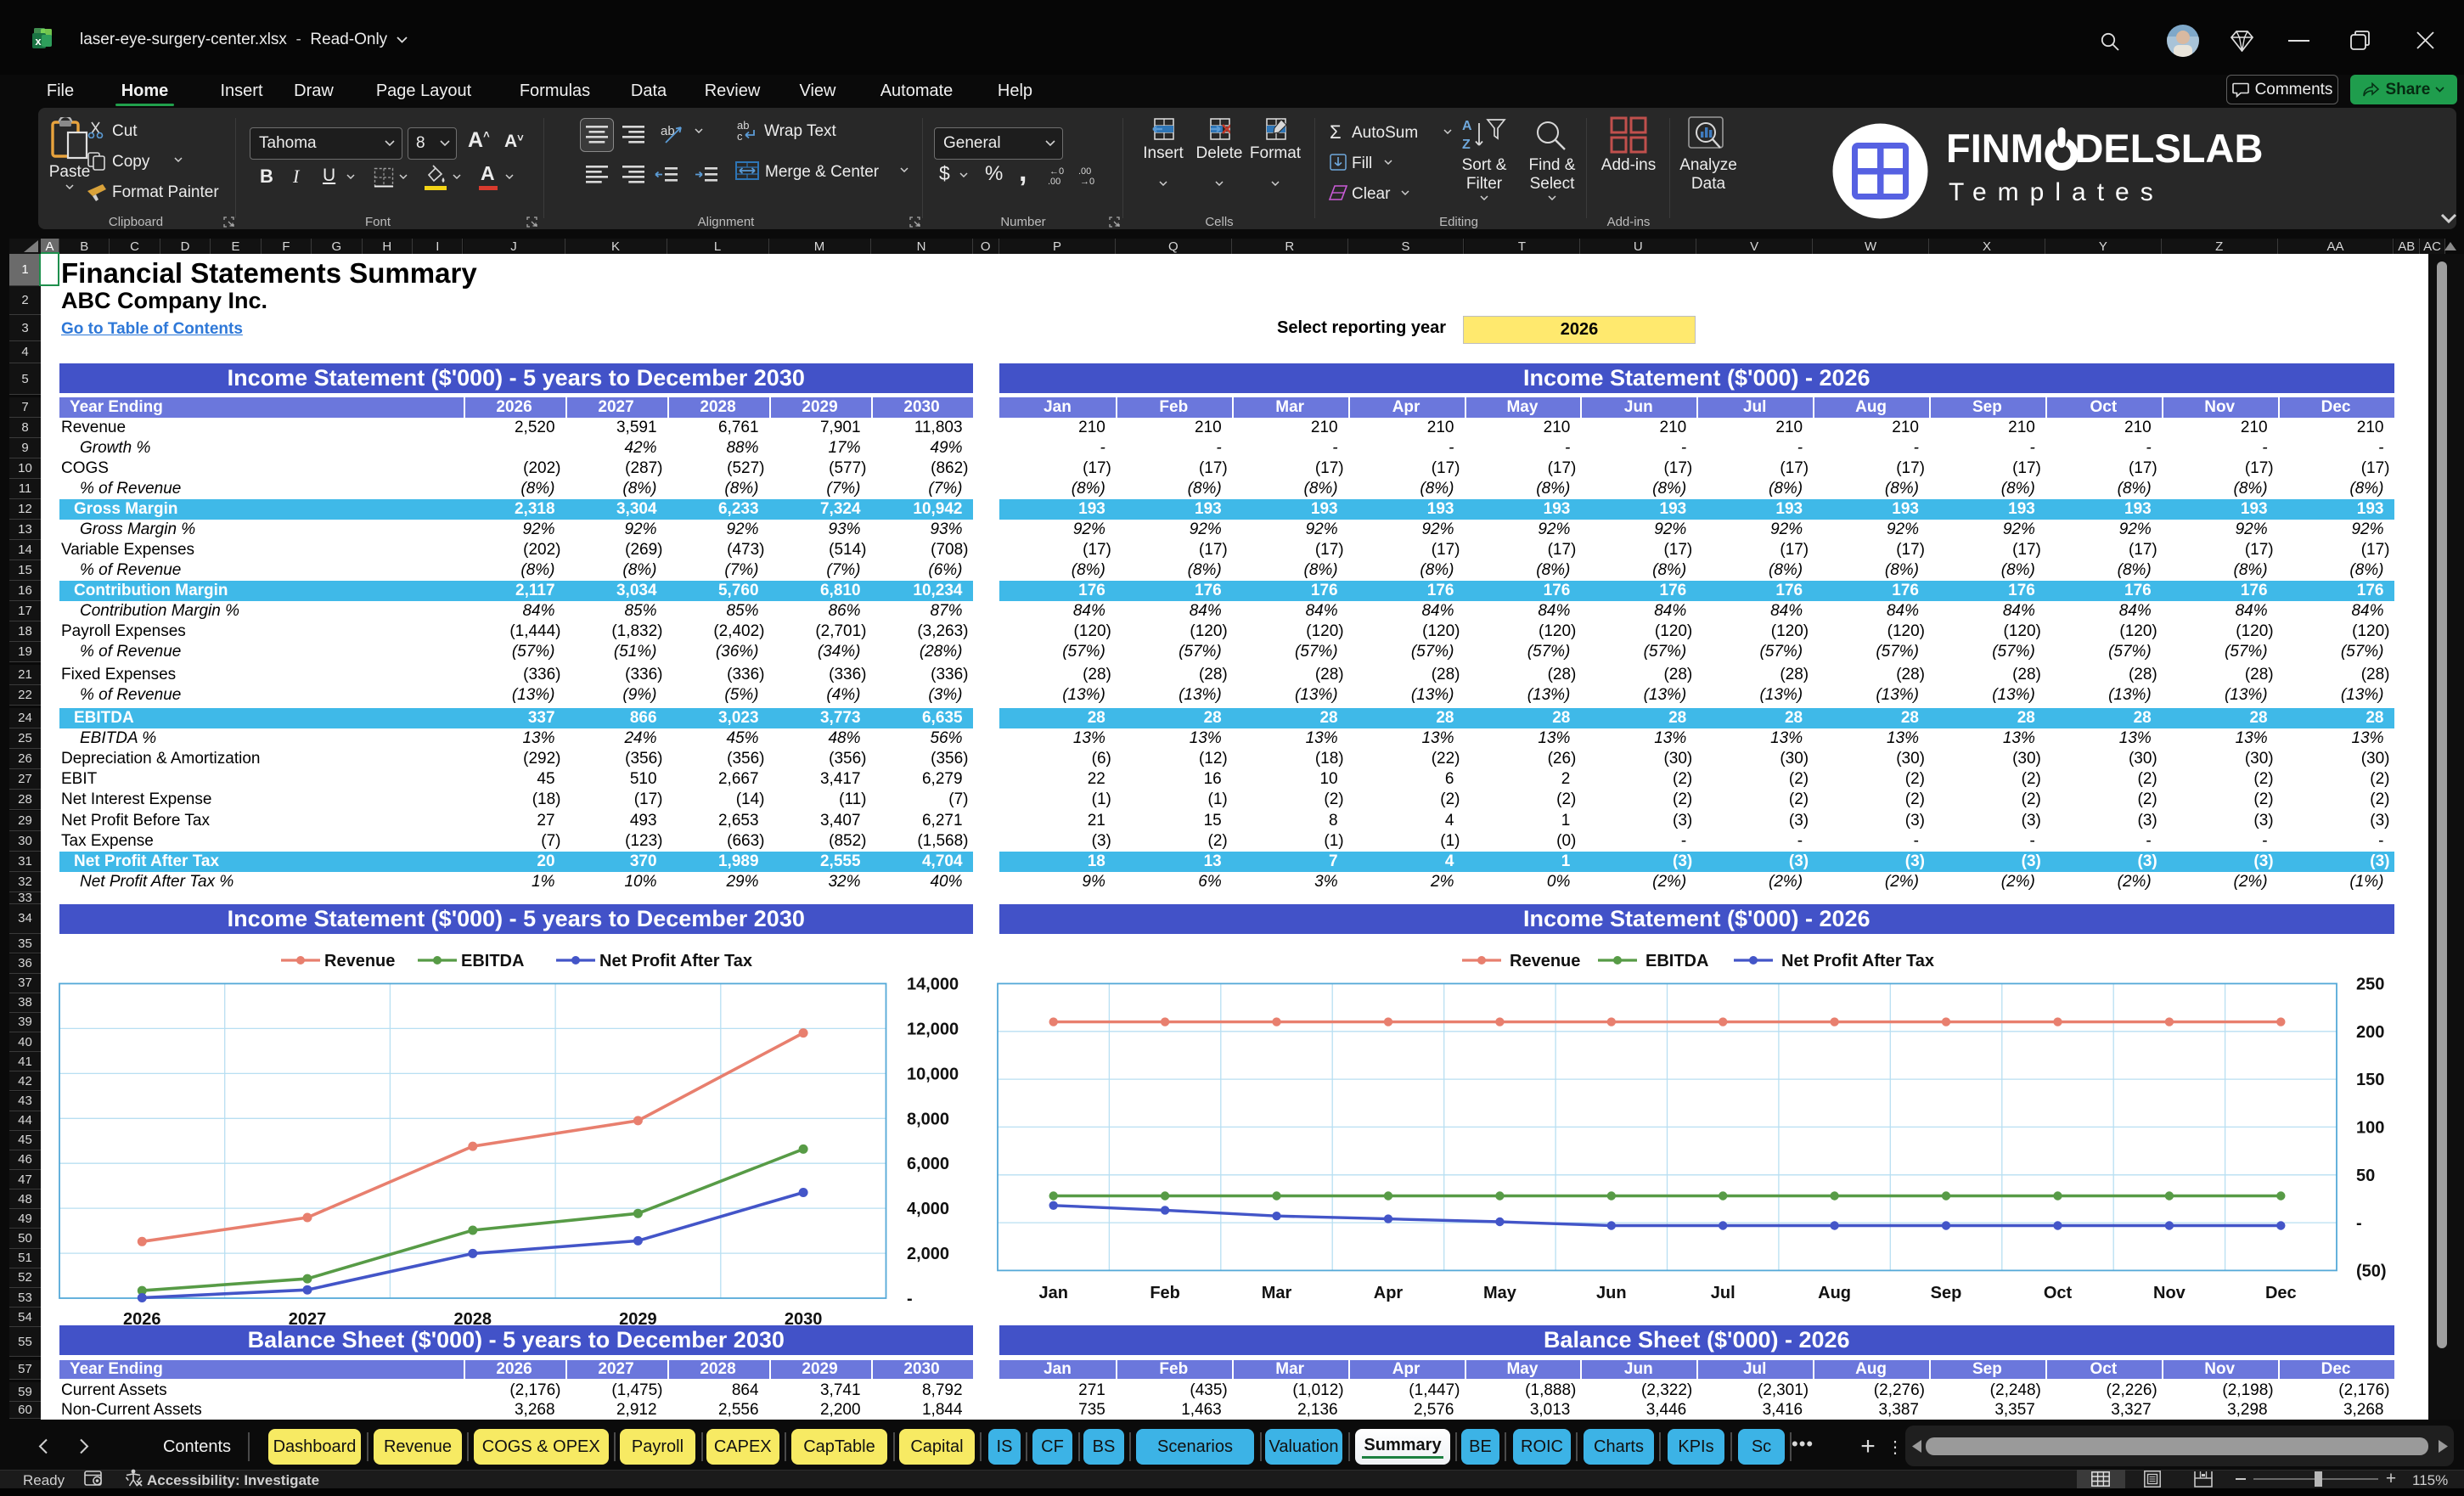 The width and height of the screenshot is (2464, 1496). What do you see at coordinates (142, 1319) in the screenshot?
I see `svg-text: 2026` at bounding box center [142, 1319].